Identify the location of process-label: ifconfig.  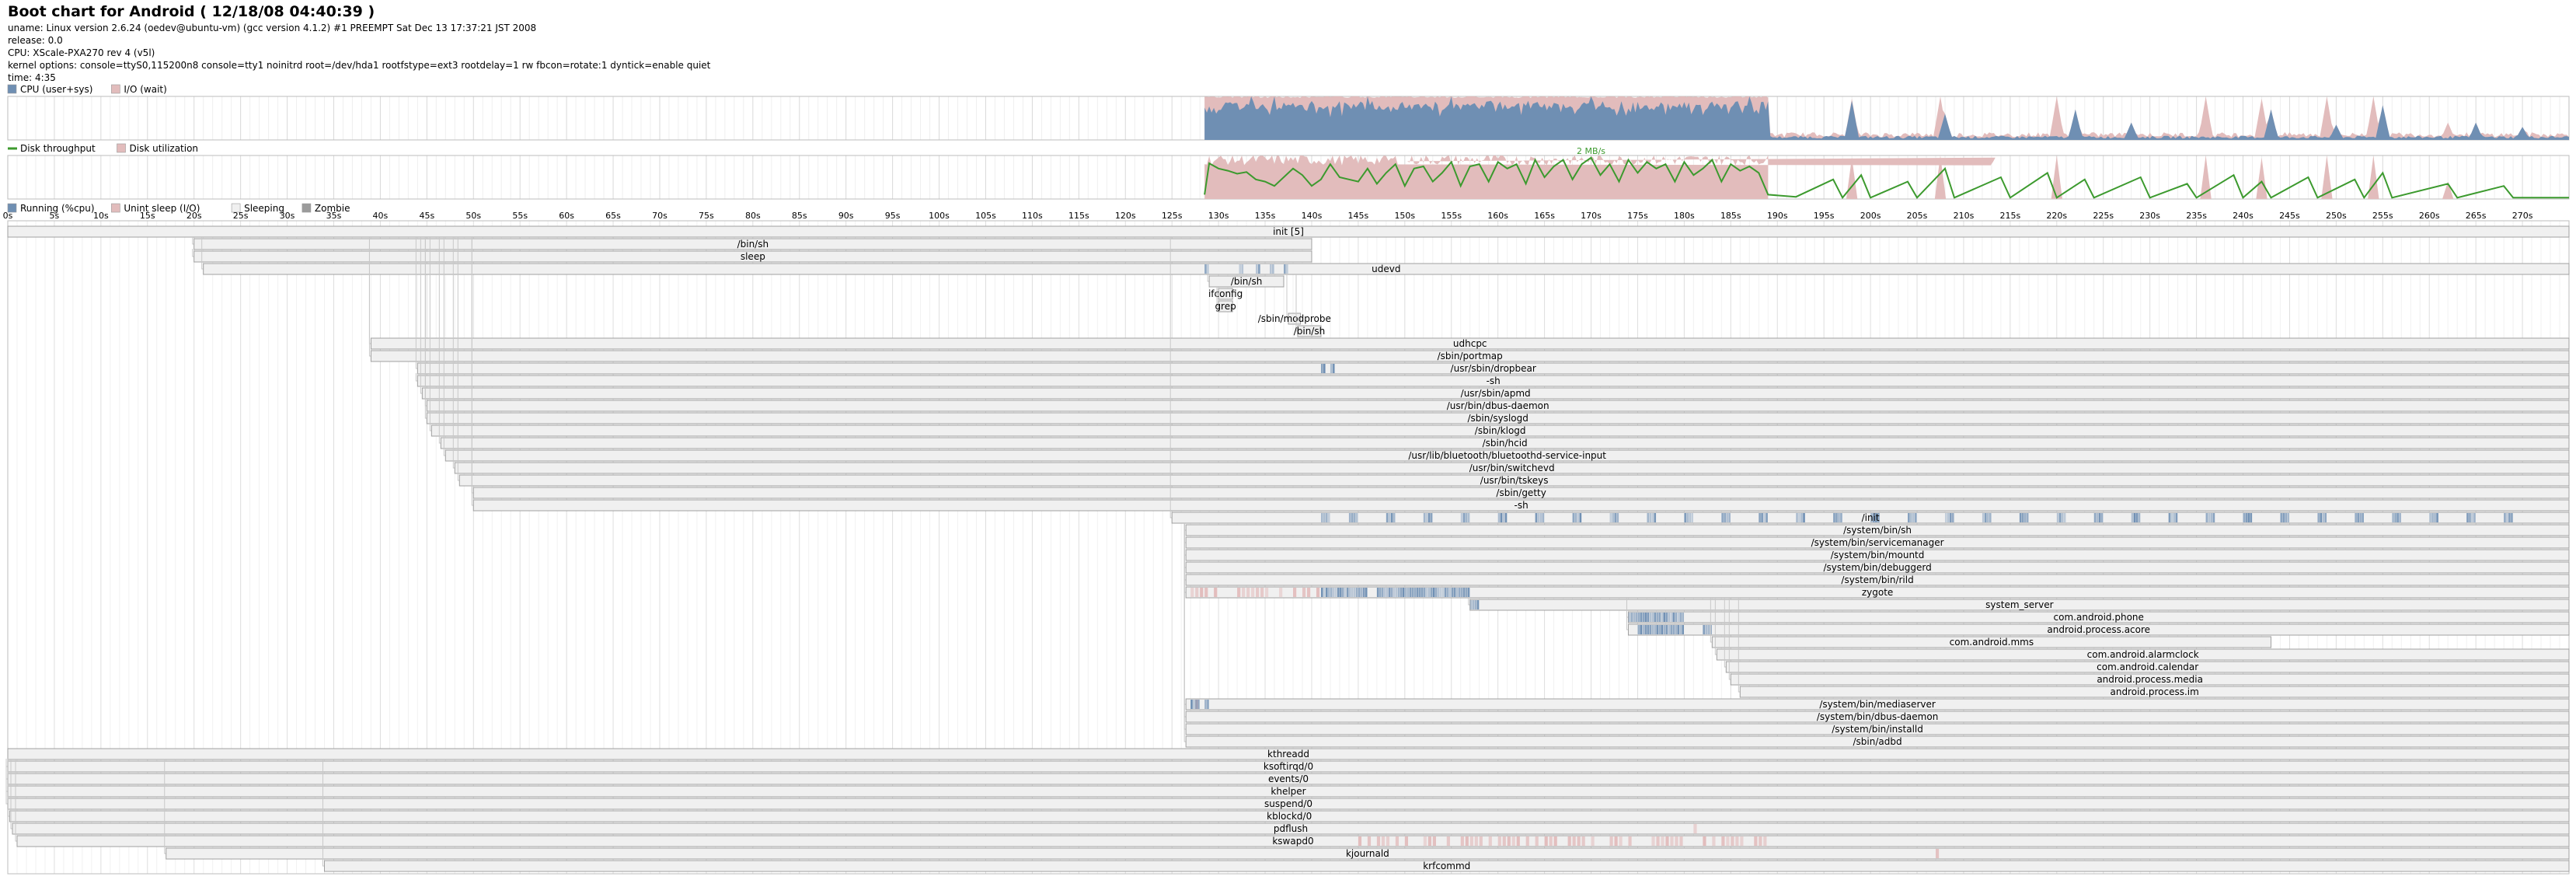
(1225, 293).